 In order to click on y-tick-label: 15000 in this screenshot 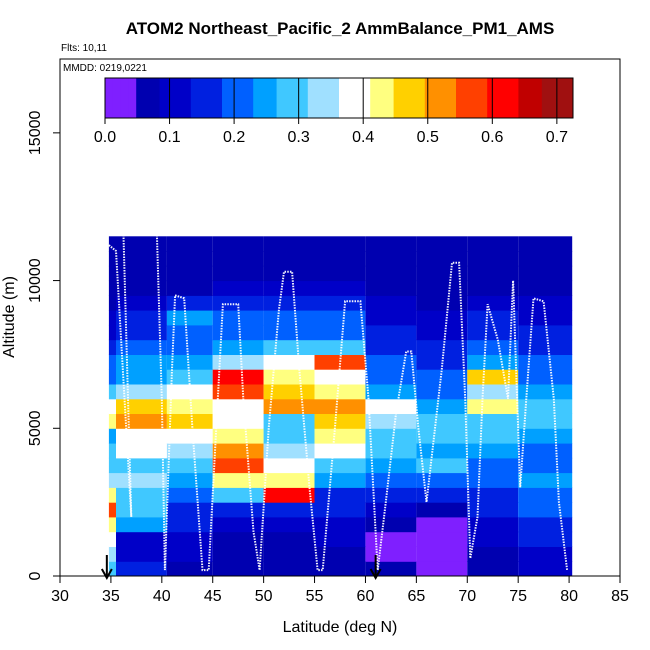, I will do `click(35, 133)`.